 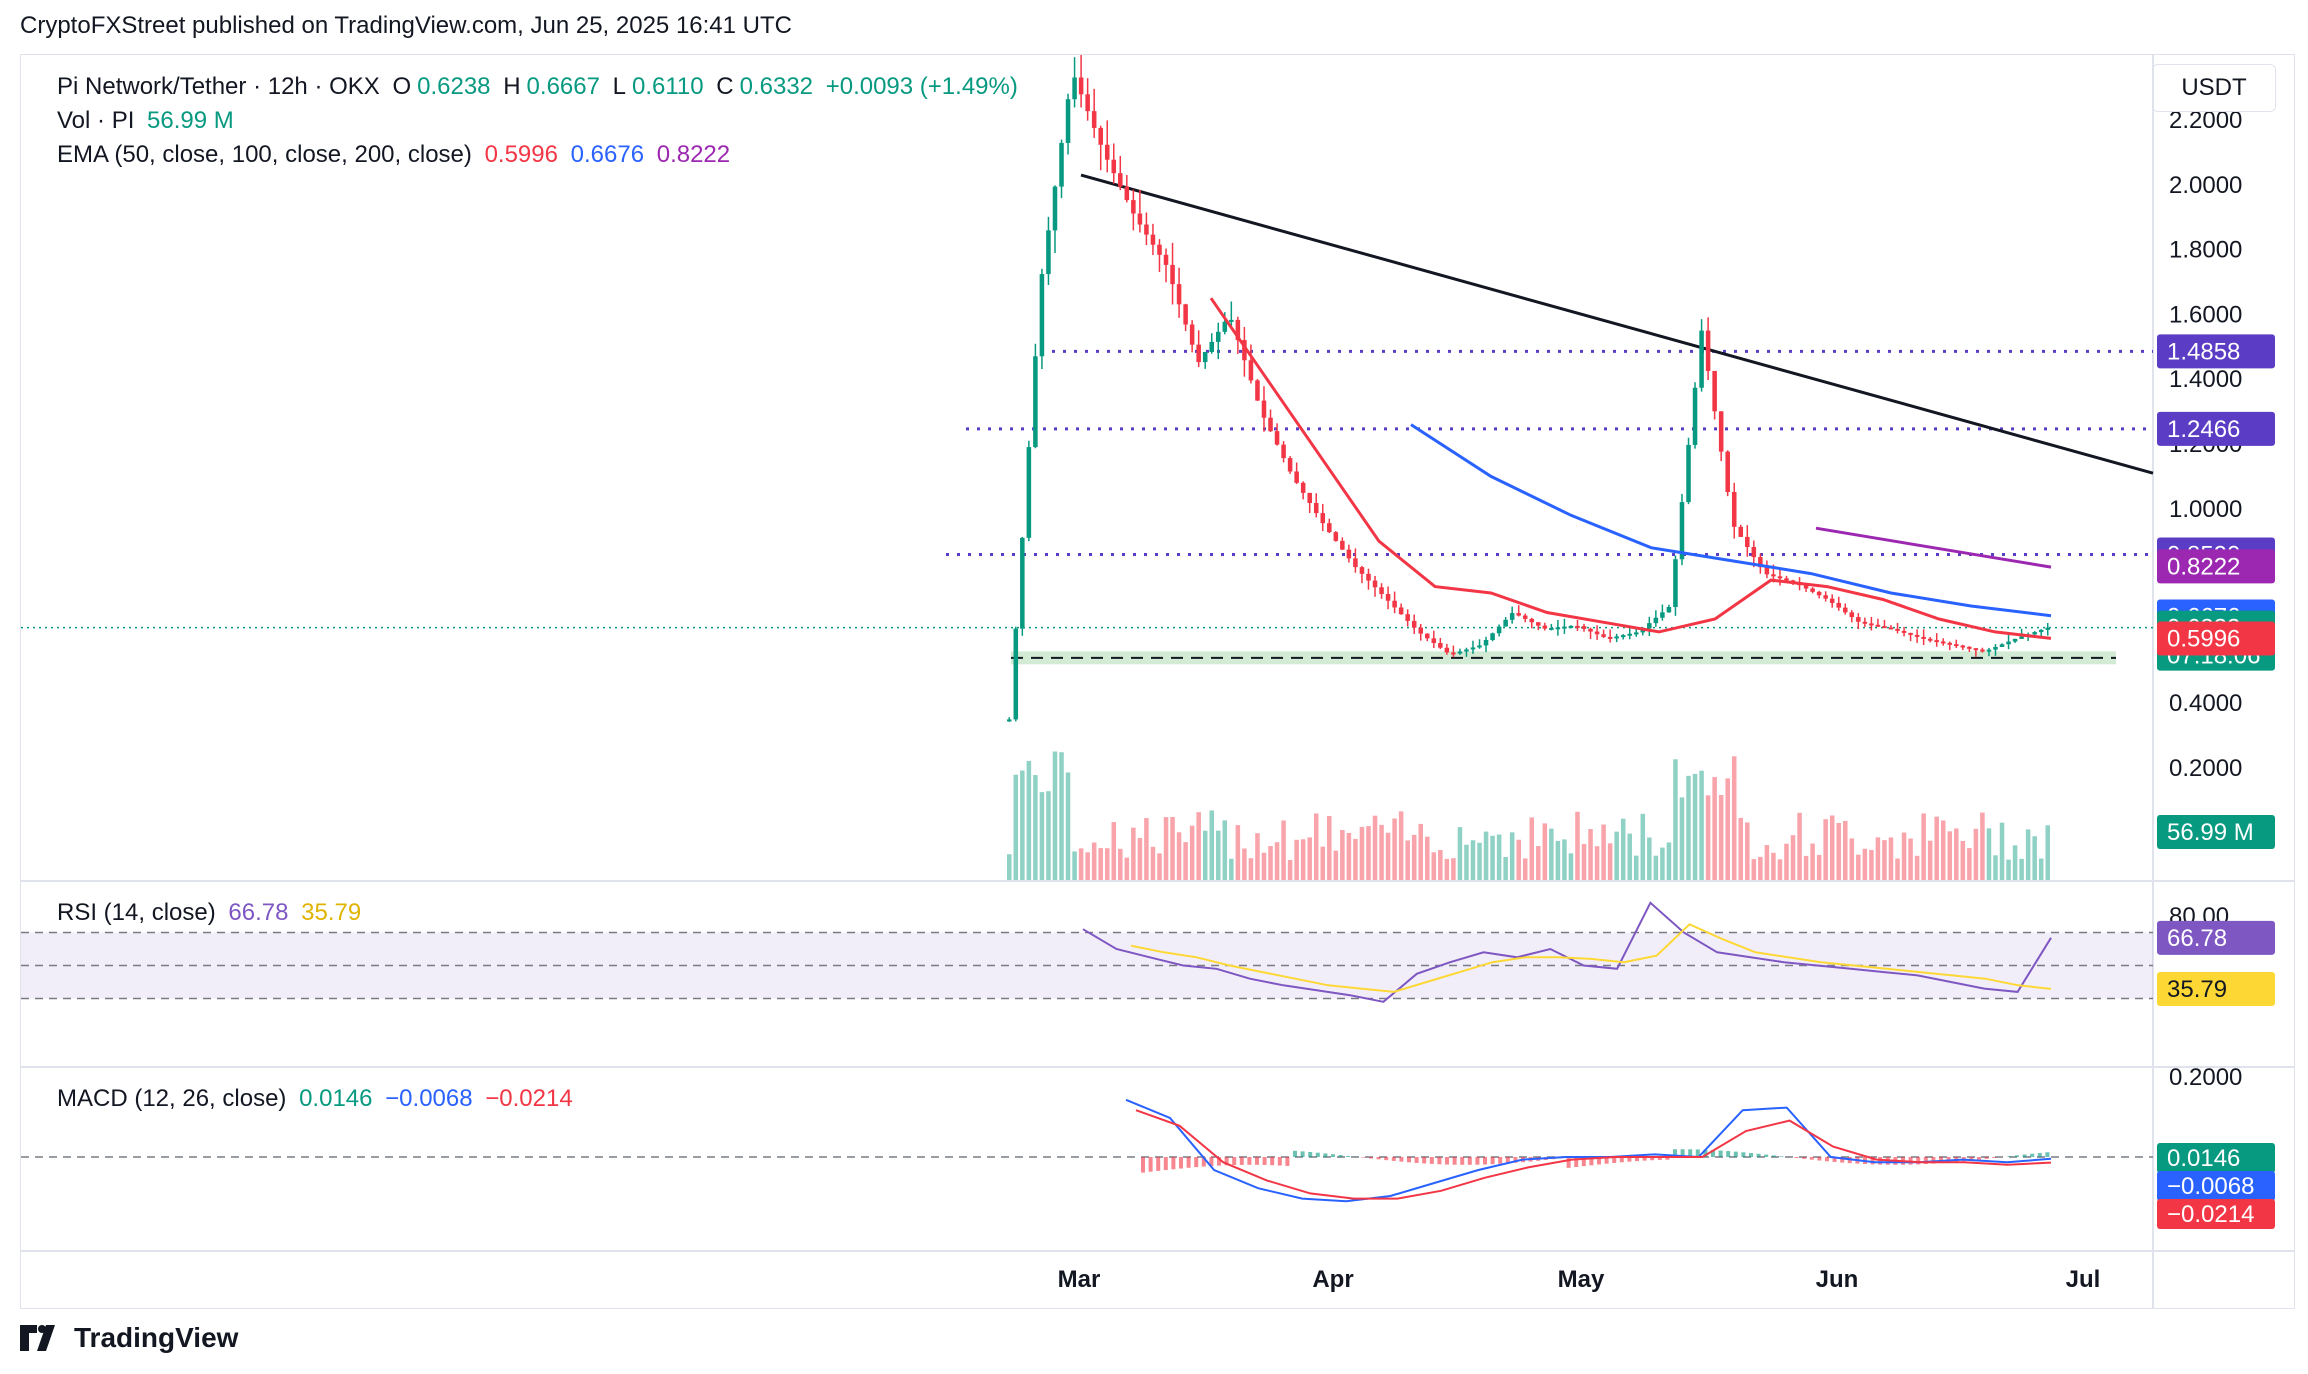 I want to click on volume-axis-badge: 56.99 M, so click(x=2216, y=832).